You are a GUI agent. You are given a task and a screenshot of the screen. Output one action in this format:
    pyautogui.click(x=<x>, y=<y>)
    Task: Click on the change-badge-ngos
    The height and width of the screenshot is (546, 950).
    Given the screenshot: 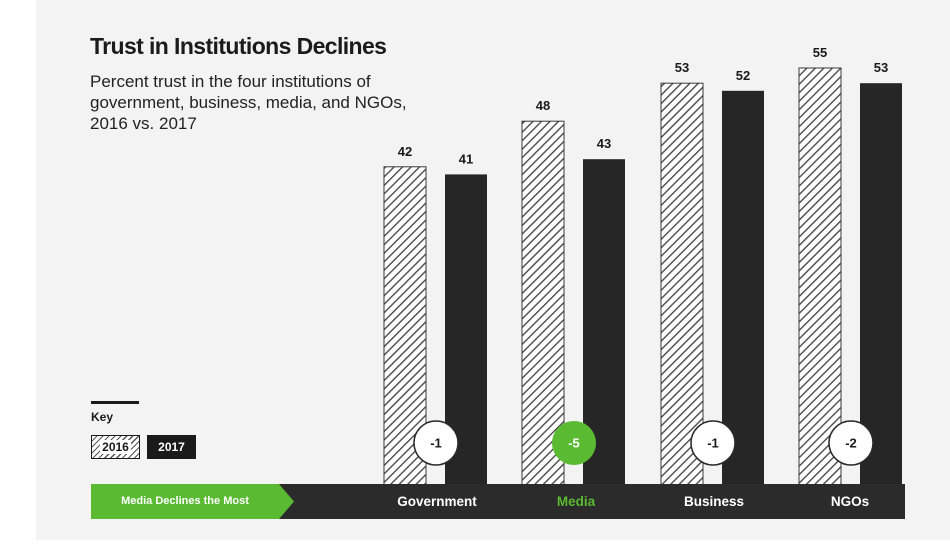 What is the action you would take?
    pyautogui.click(x=851, y=443)
    